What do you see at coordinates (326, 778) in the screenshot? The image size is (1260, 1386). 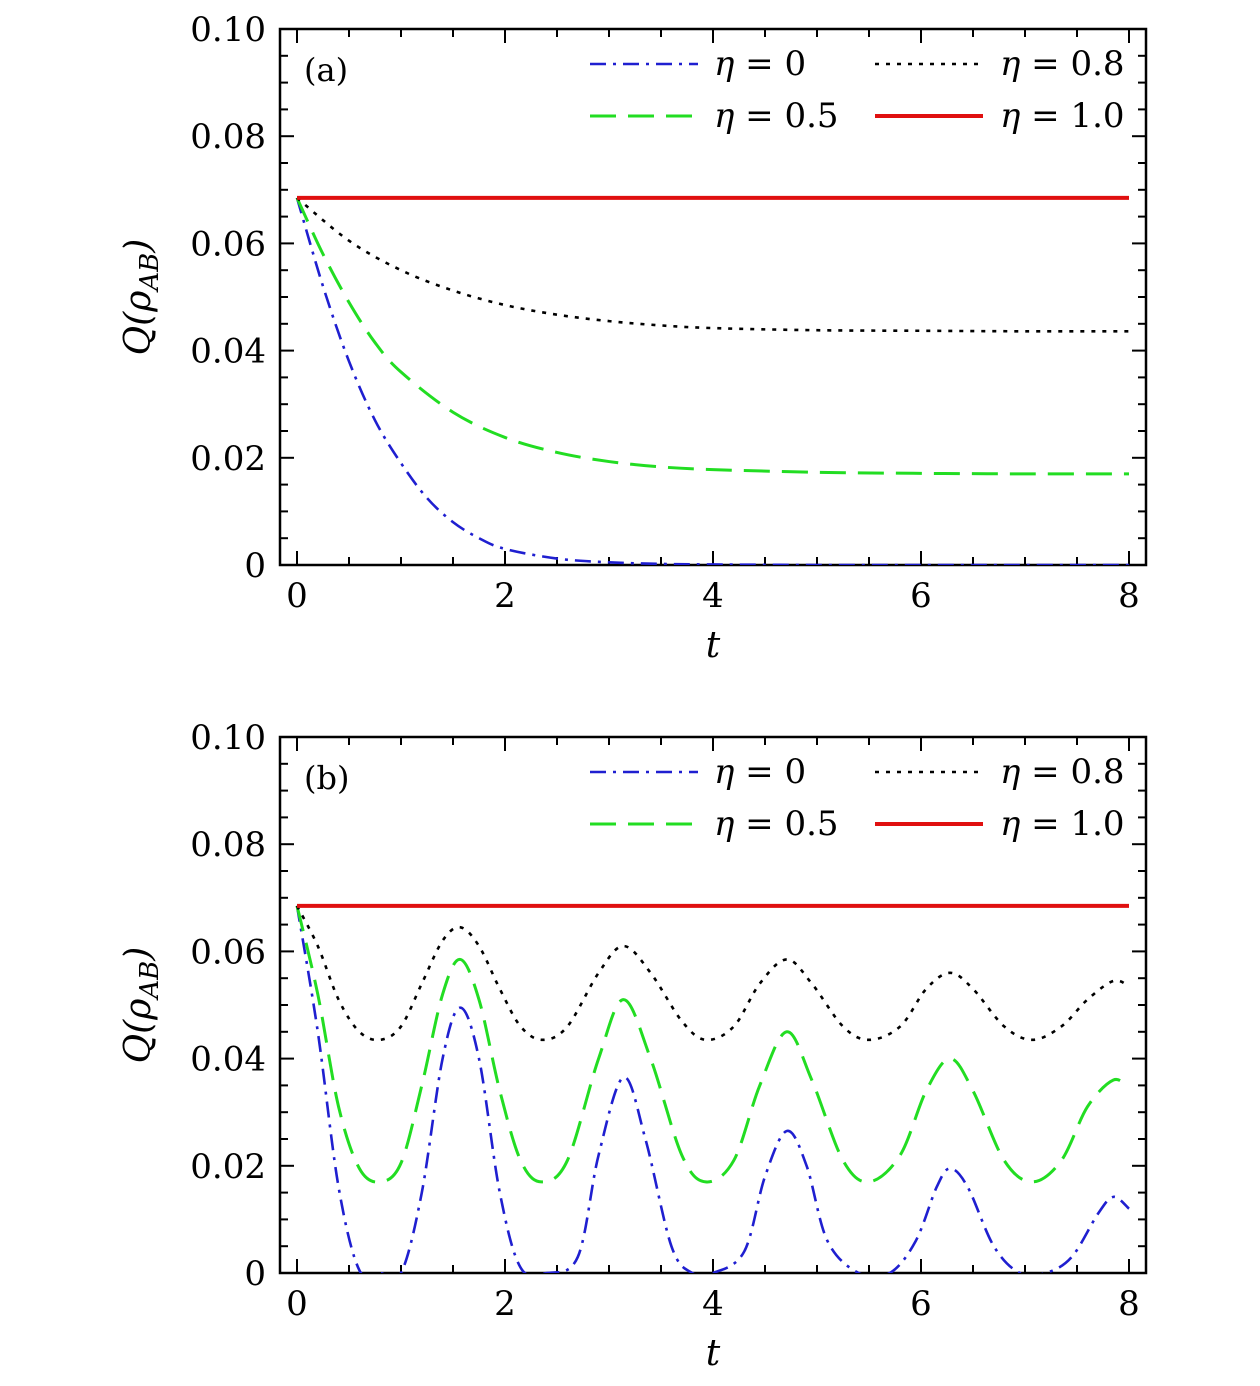 I see `panel-label: (b)` at bounding box center [326, 778].